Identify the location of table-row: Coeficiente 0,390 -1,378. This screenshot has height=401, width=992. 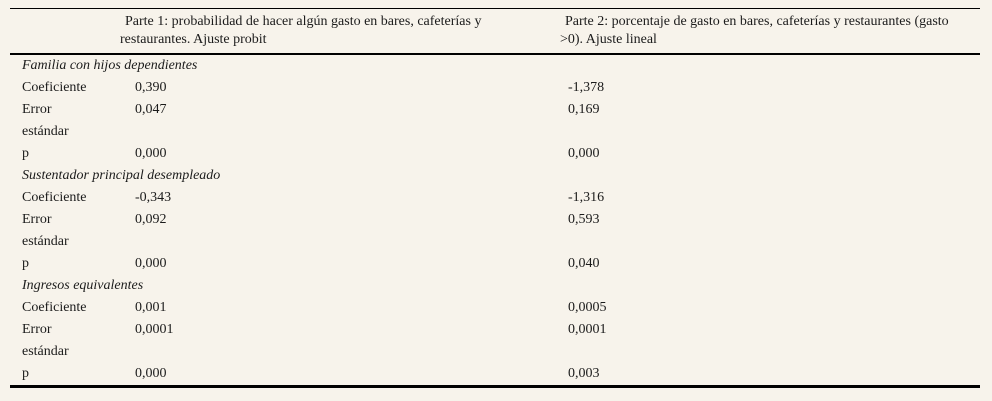
(495, 88).